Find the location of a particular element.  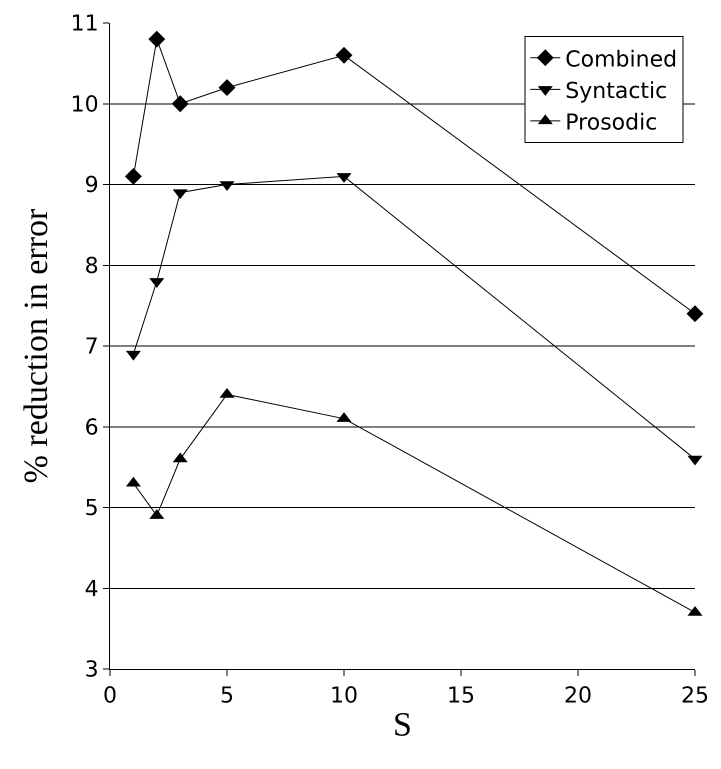

x-tick-label: 25 is located at coordinates (695, 695).